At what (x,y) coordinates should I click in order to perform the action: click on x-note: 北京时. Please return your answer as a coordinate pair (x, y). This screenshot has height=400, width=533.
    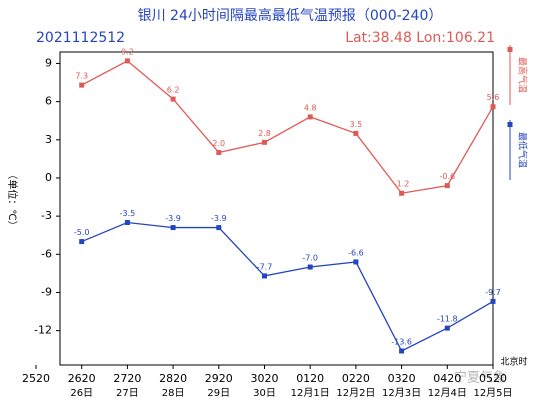
    Looking at the image, I should click on (513, 362).